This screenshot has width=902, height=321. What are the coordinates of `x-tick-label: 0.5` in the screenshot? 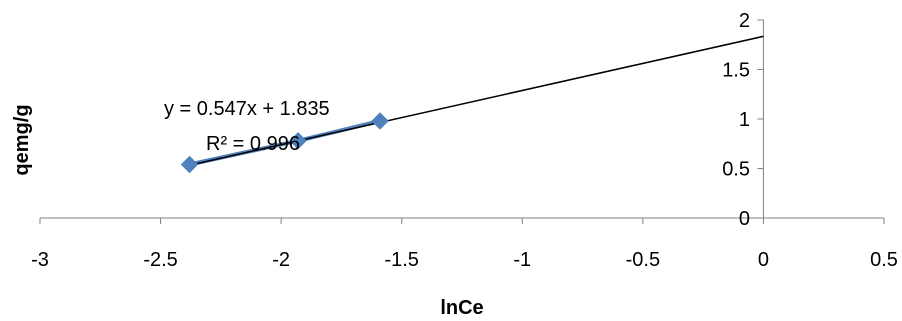 It's located at (884, 260).